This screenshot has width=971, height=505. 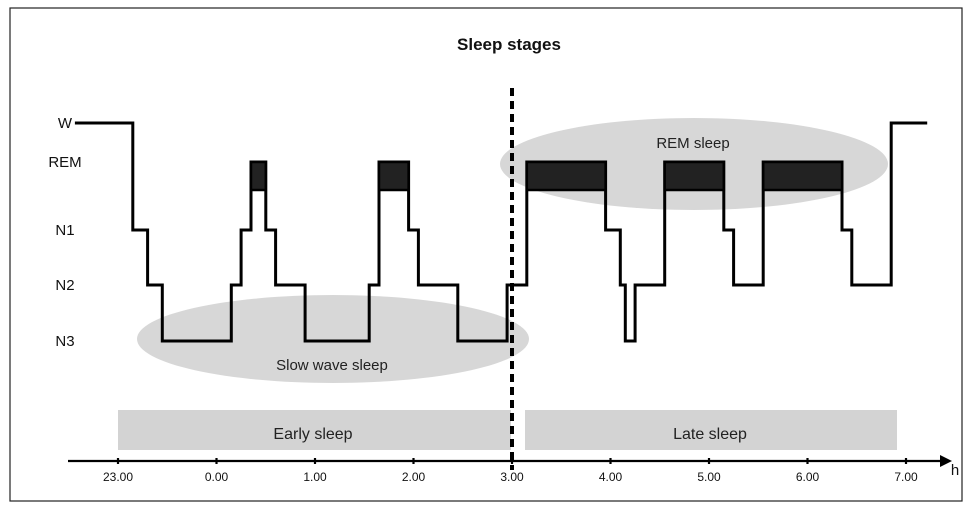 I want to click on y-axis-labels: W REM N1 N2 N3, so click(x=64, y=232).